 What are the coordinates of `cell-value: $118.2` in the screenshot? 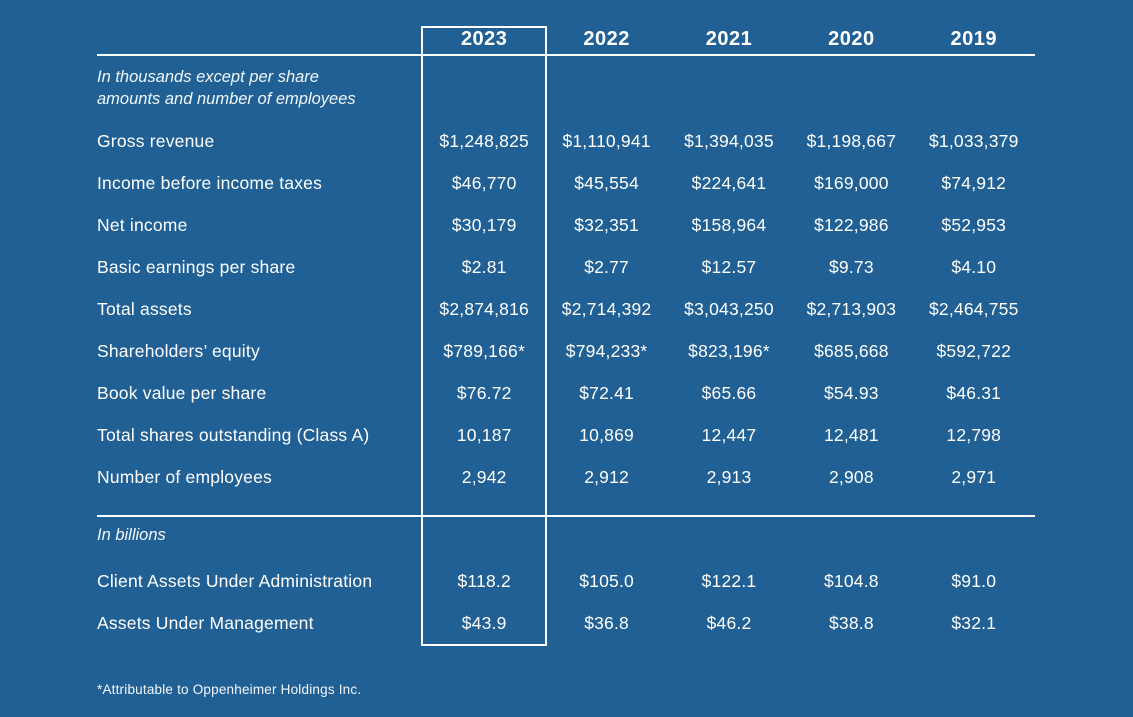 It's located at (484, 580).